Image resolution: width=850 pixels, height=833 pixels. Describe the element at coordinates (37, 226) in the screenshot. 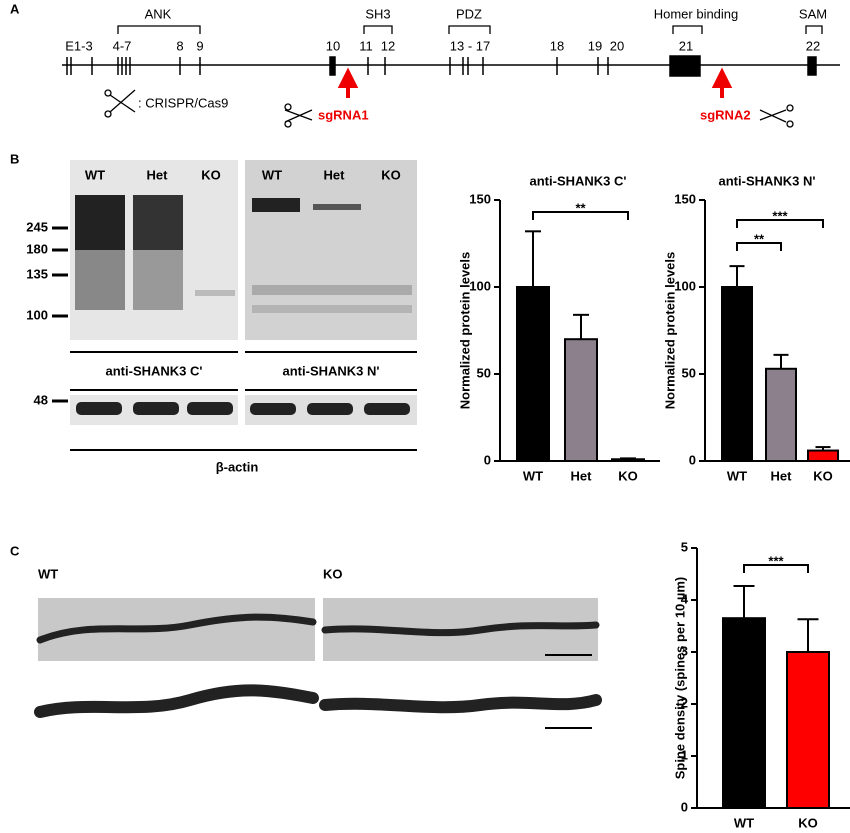

I see `marker-label: 245` at that location.